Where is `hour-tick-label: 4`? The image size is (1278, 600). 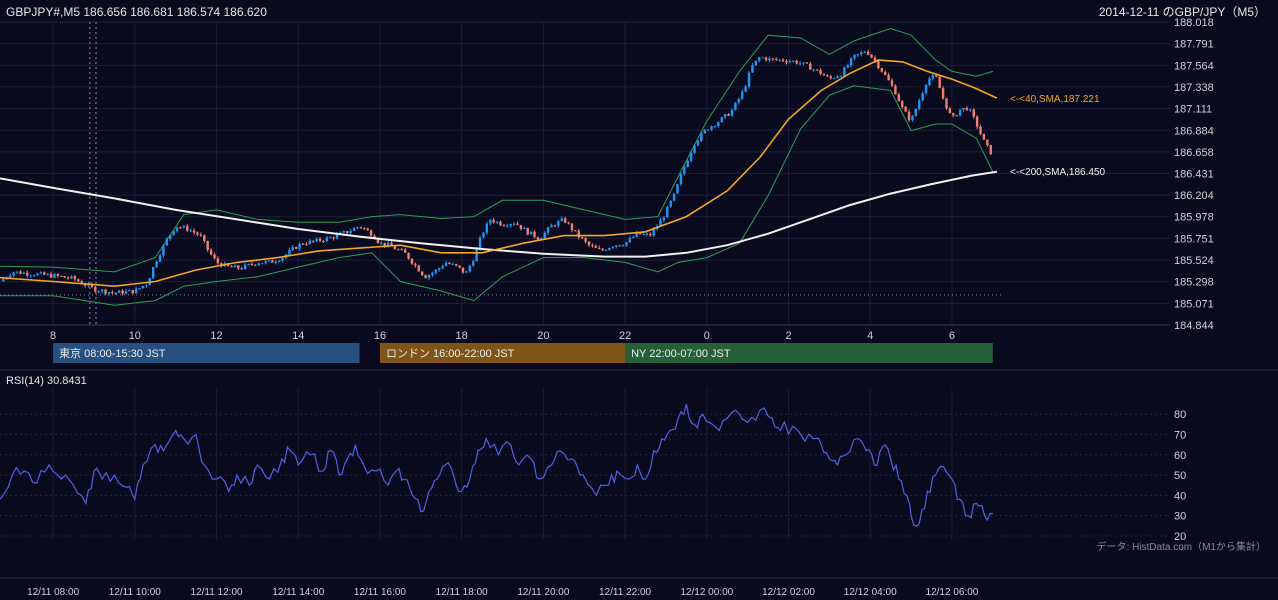
hour-tick-label: 4 is located at coordinates (870, 336).